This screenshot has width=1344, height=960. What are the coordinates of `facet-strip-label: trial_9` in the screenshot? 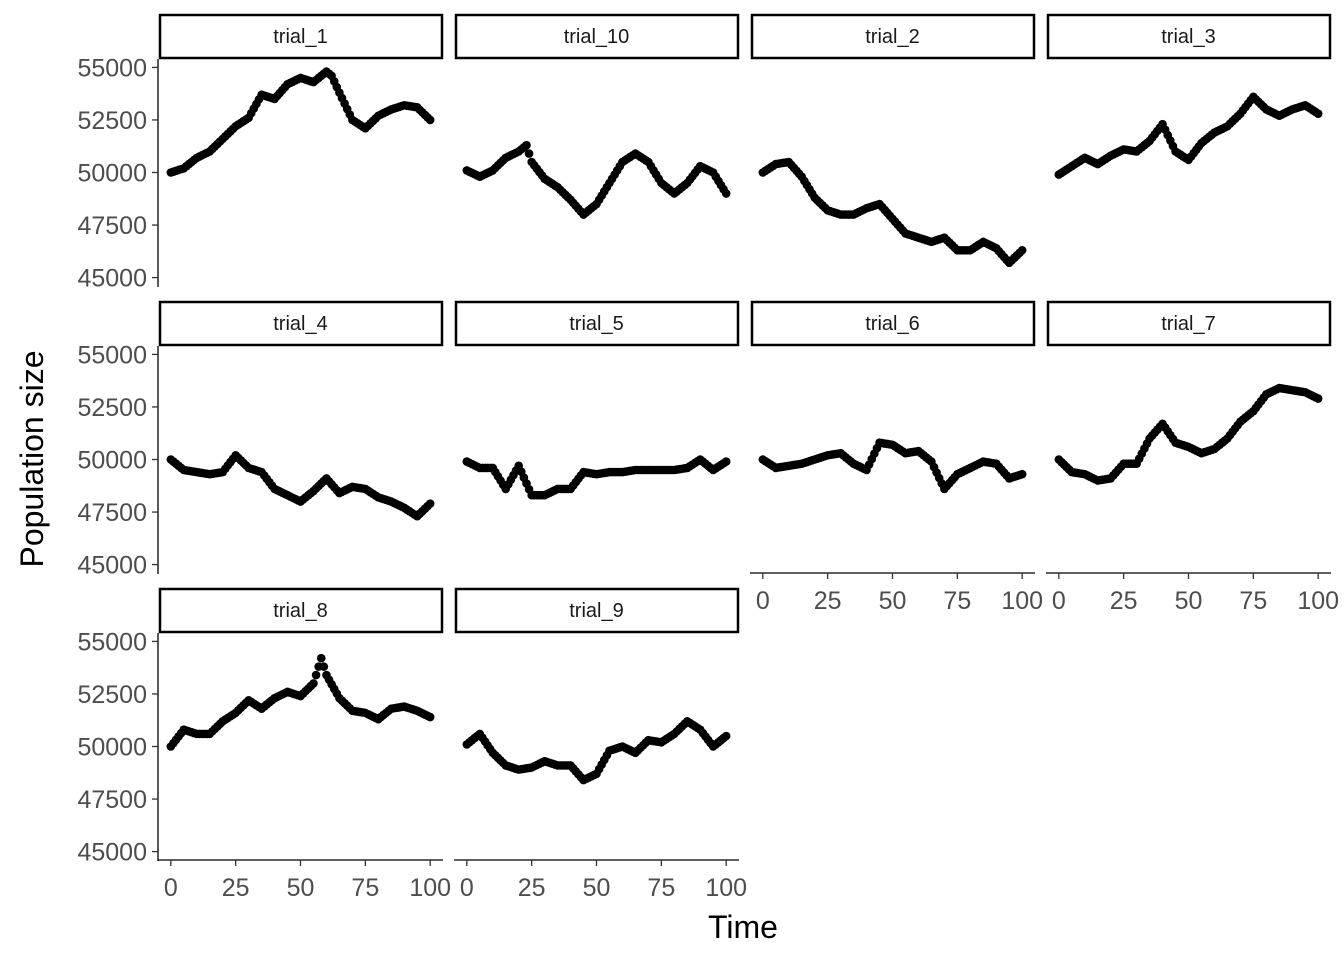 It's located at (596, 611).